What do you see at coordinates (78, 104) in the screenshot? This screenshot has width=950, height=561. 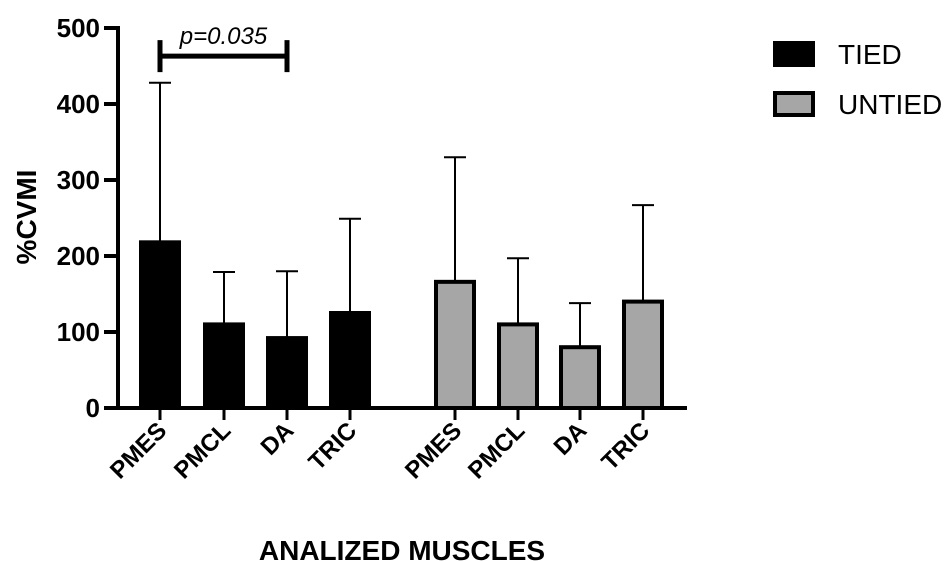 I see `y-tick-label: 400` at bounding box center [78, 104].